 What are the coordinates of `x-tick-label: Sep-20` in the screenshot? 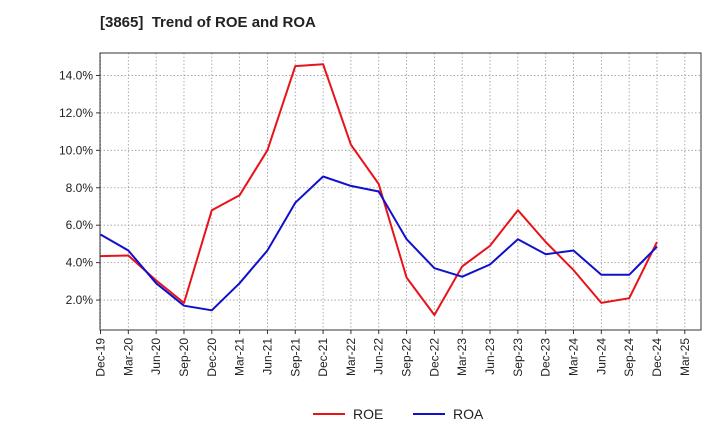 It's located at (184, 357).